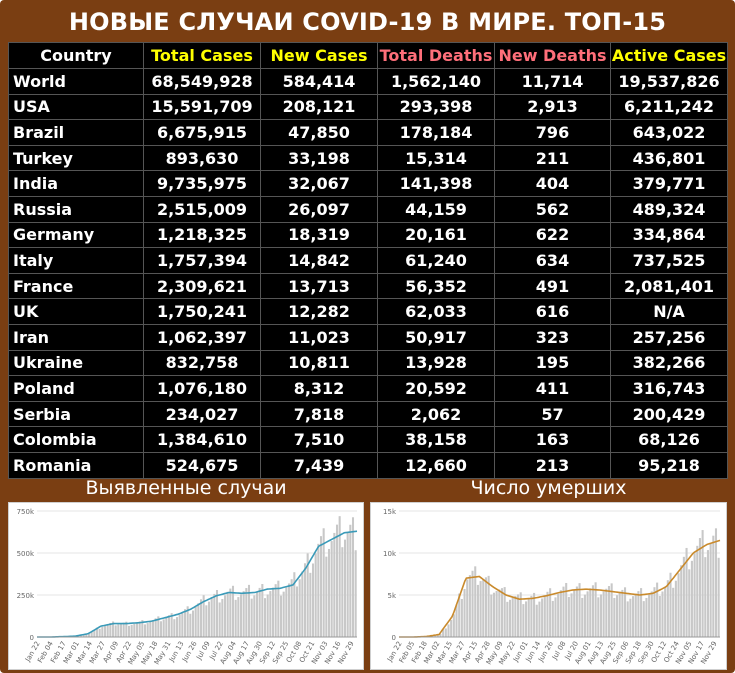 The width and height of the screenshot is (735, 673). I want to click on cell-active-cases: 737,525, so click(669, 260).